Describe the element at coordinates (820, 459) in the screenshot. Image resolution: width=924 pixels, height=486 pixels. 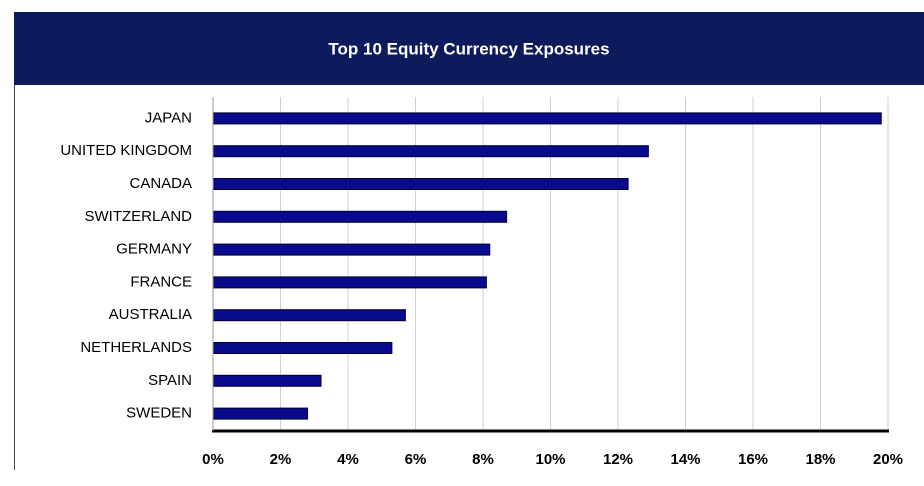
I see `x-tick-label: 18%` at that location.